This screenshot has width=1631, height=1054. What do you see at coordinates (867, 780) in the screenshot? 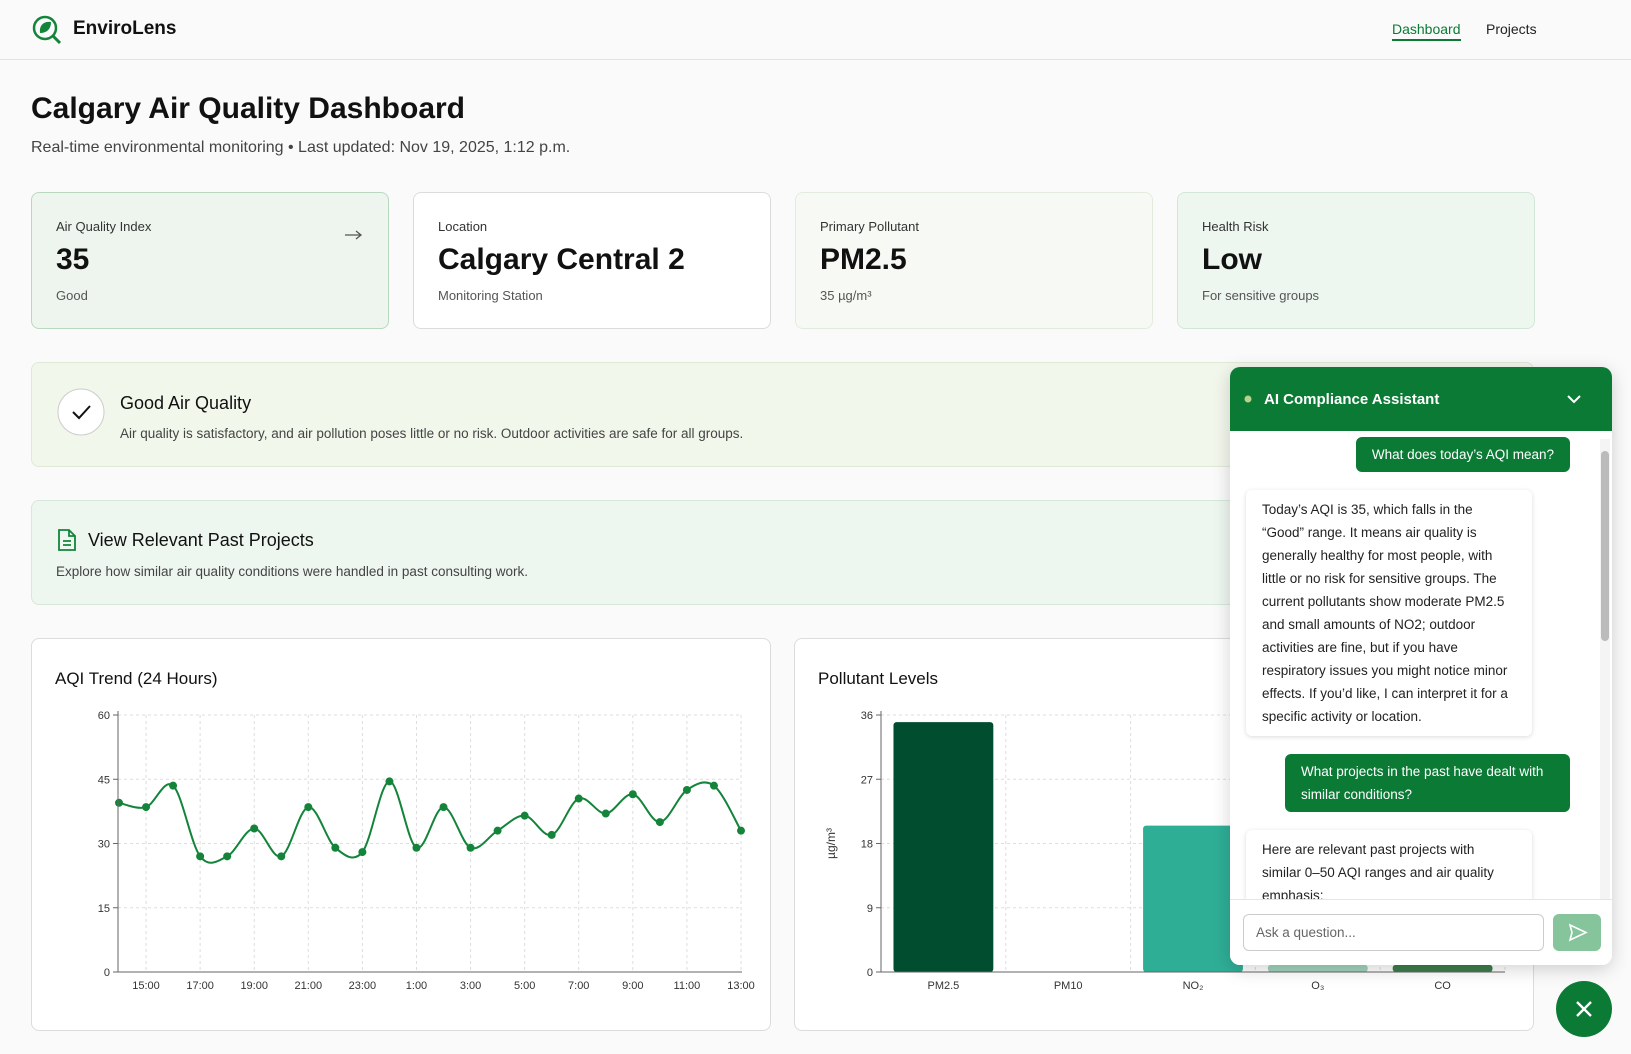
I see `y-tick-label: 27` at bounding box center [867, 780].